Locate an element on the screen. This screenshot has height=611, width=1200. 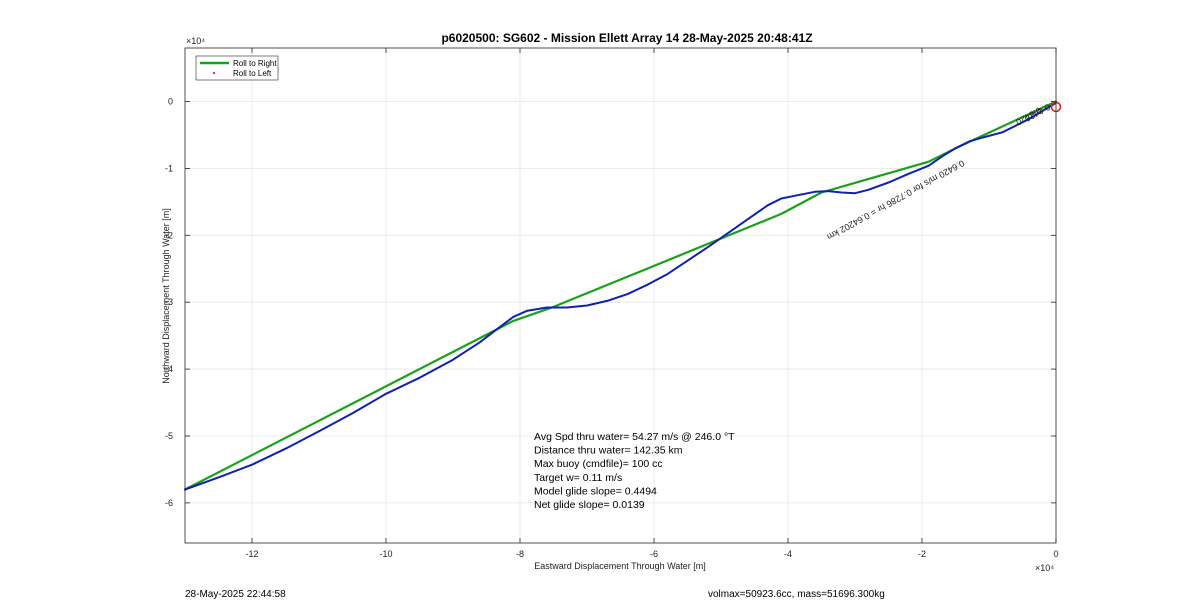
y-tick-label: -1 is located at coordinates (169, 168).